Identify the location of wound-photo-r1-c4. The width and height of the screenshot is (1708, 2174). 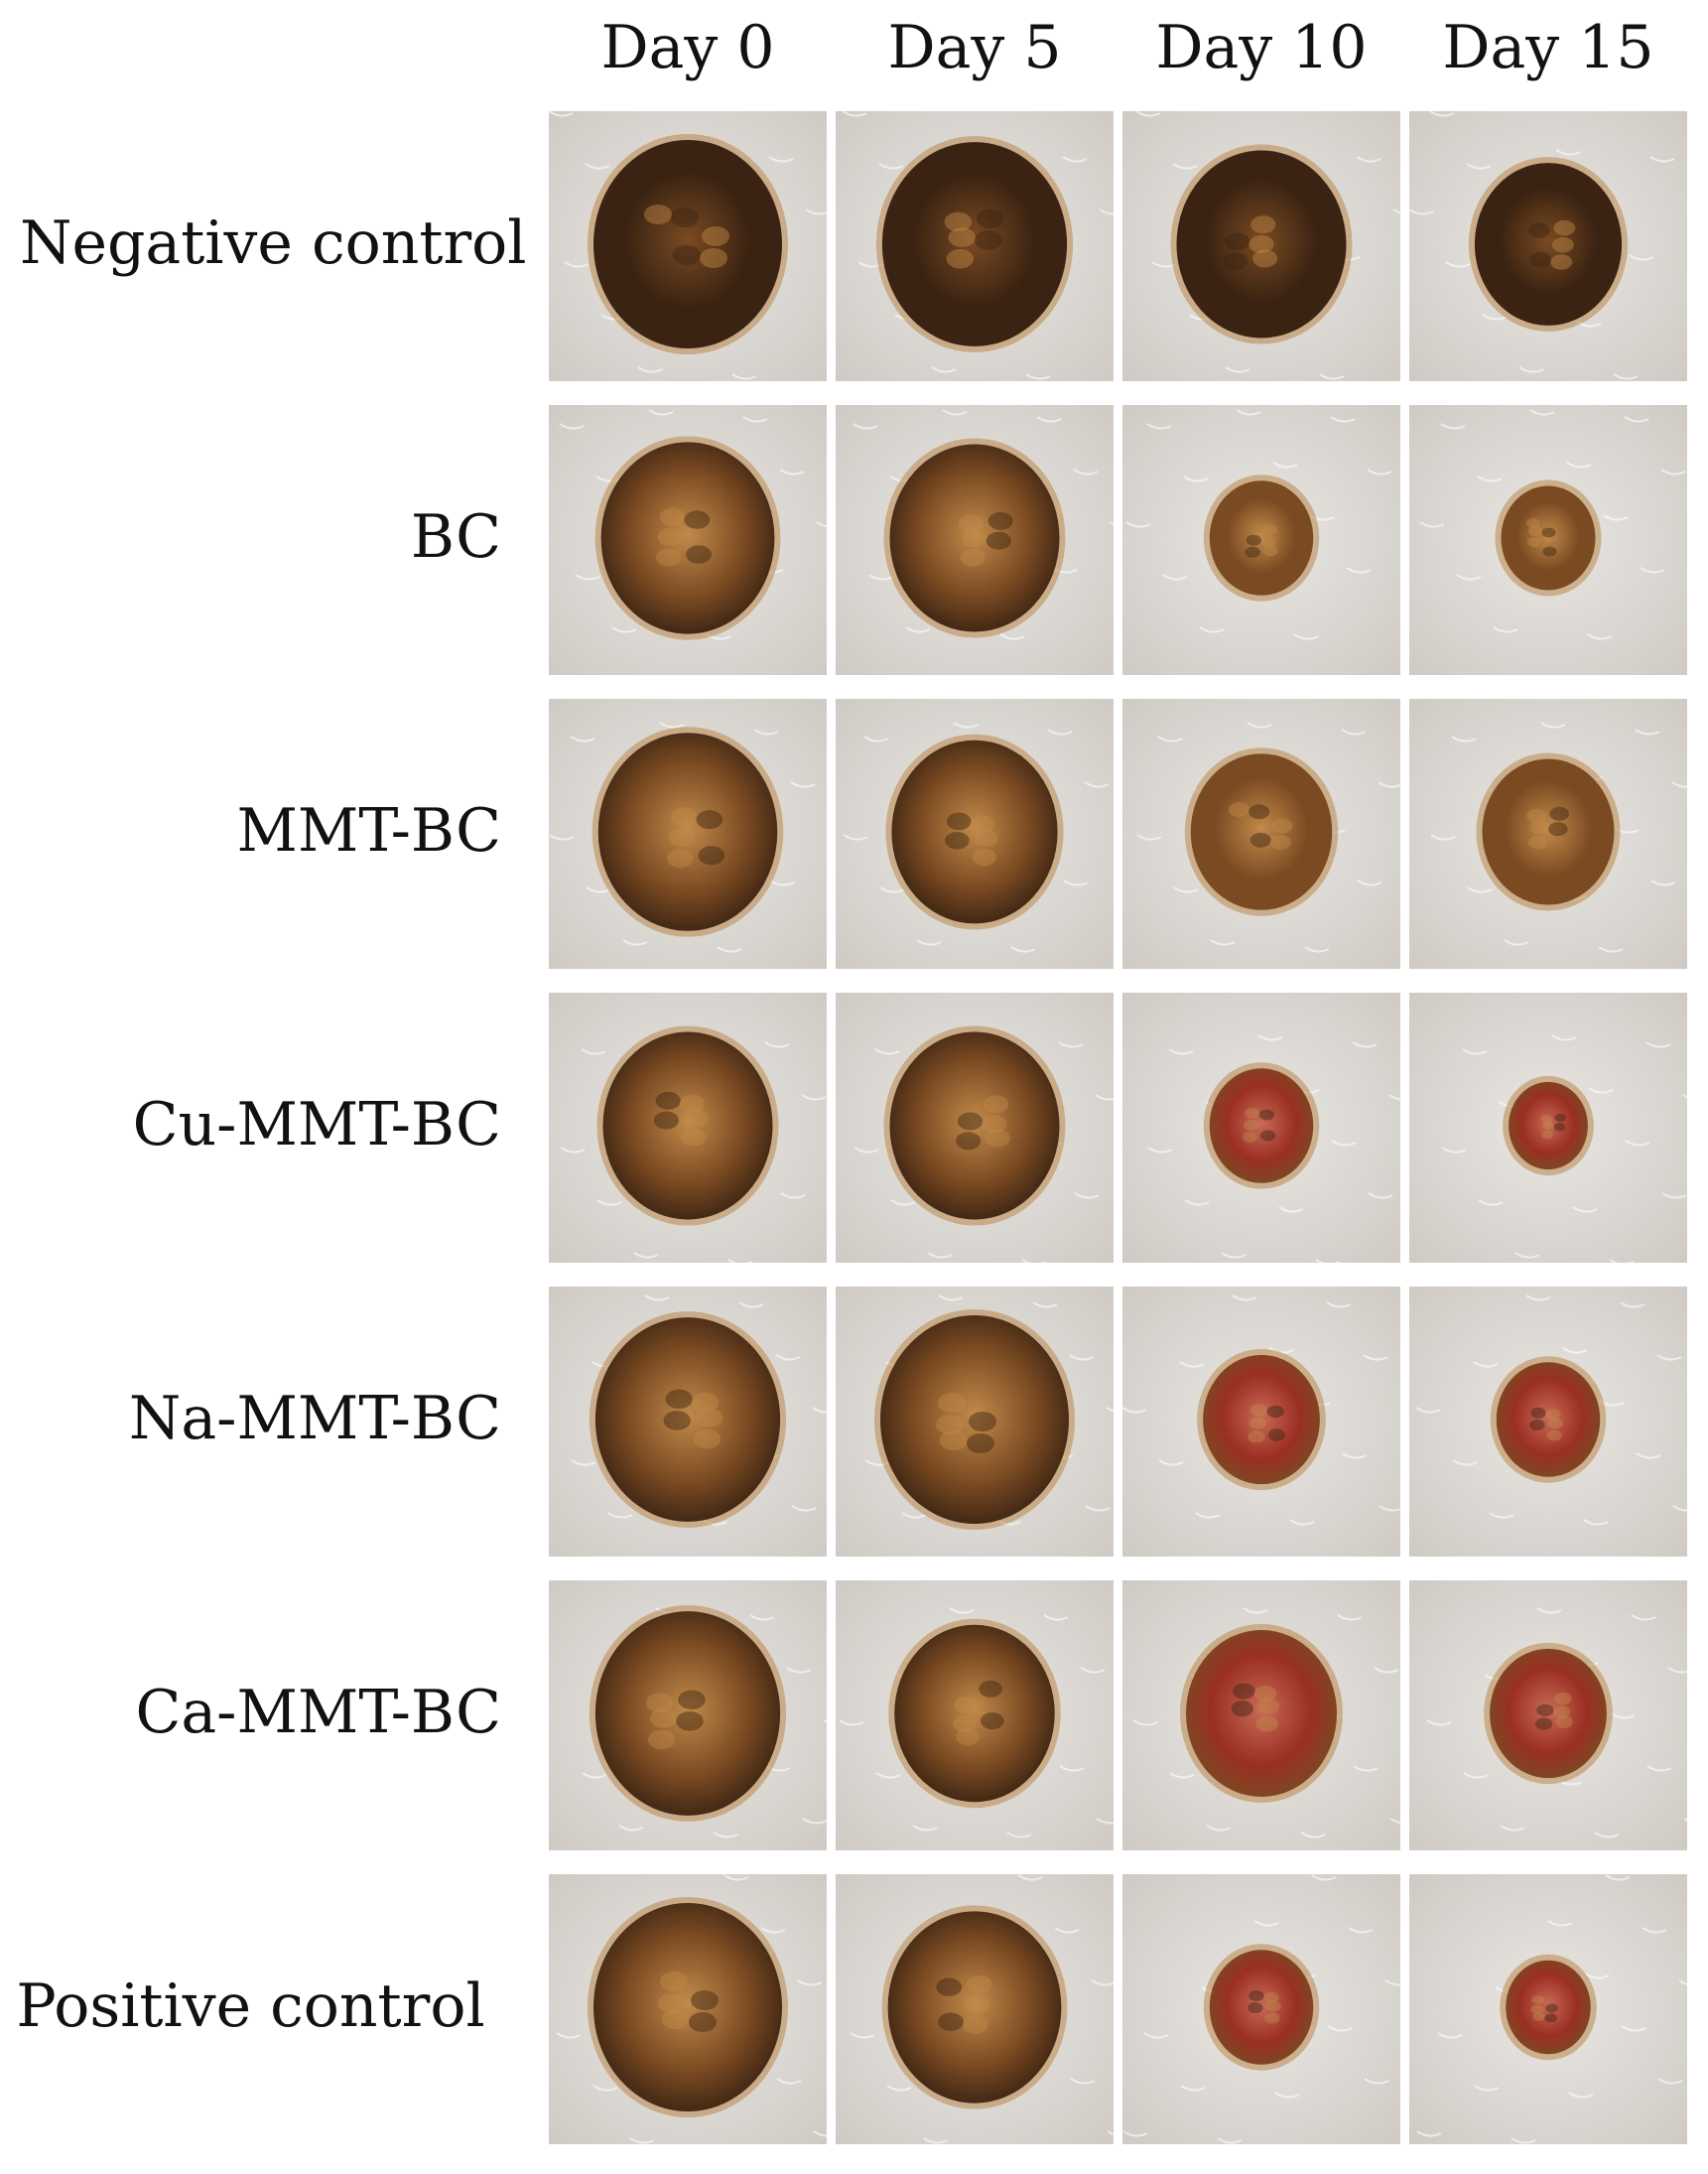
(1548, 246).